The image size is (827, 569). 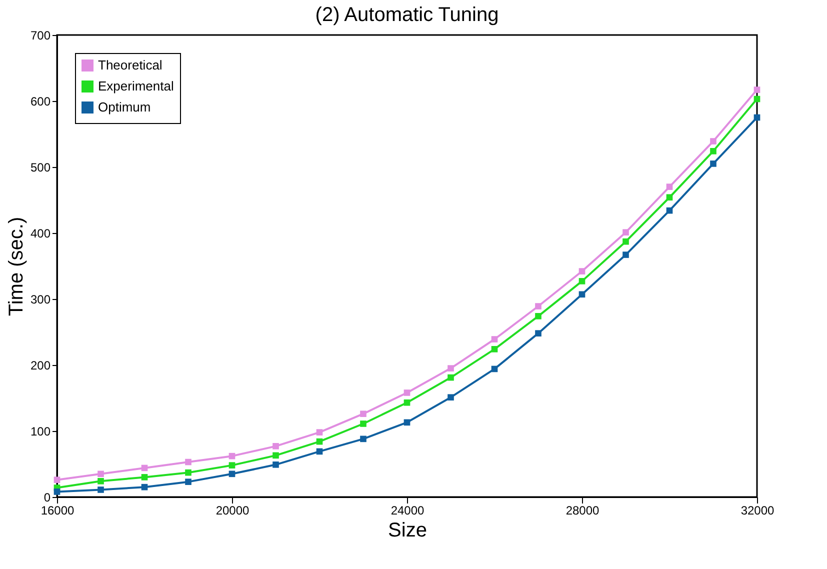 What do you see at coordinates (40, 101) in the screenshot?
I see `y-tick-label: 600` at bounding box center [40, 101].